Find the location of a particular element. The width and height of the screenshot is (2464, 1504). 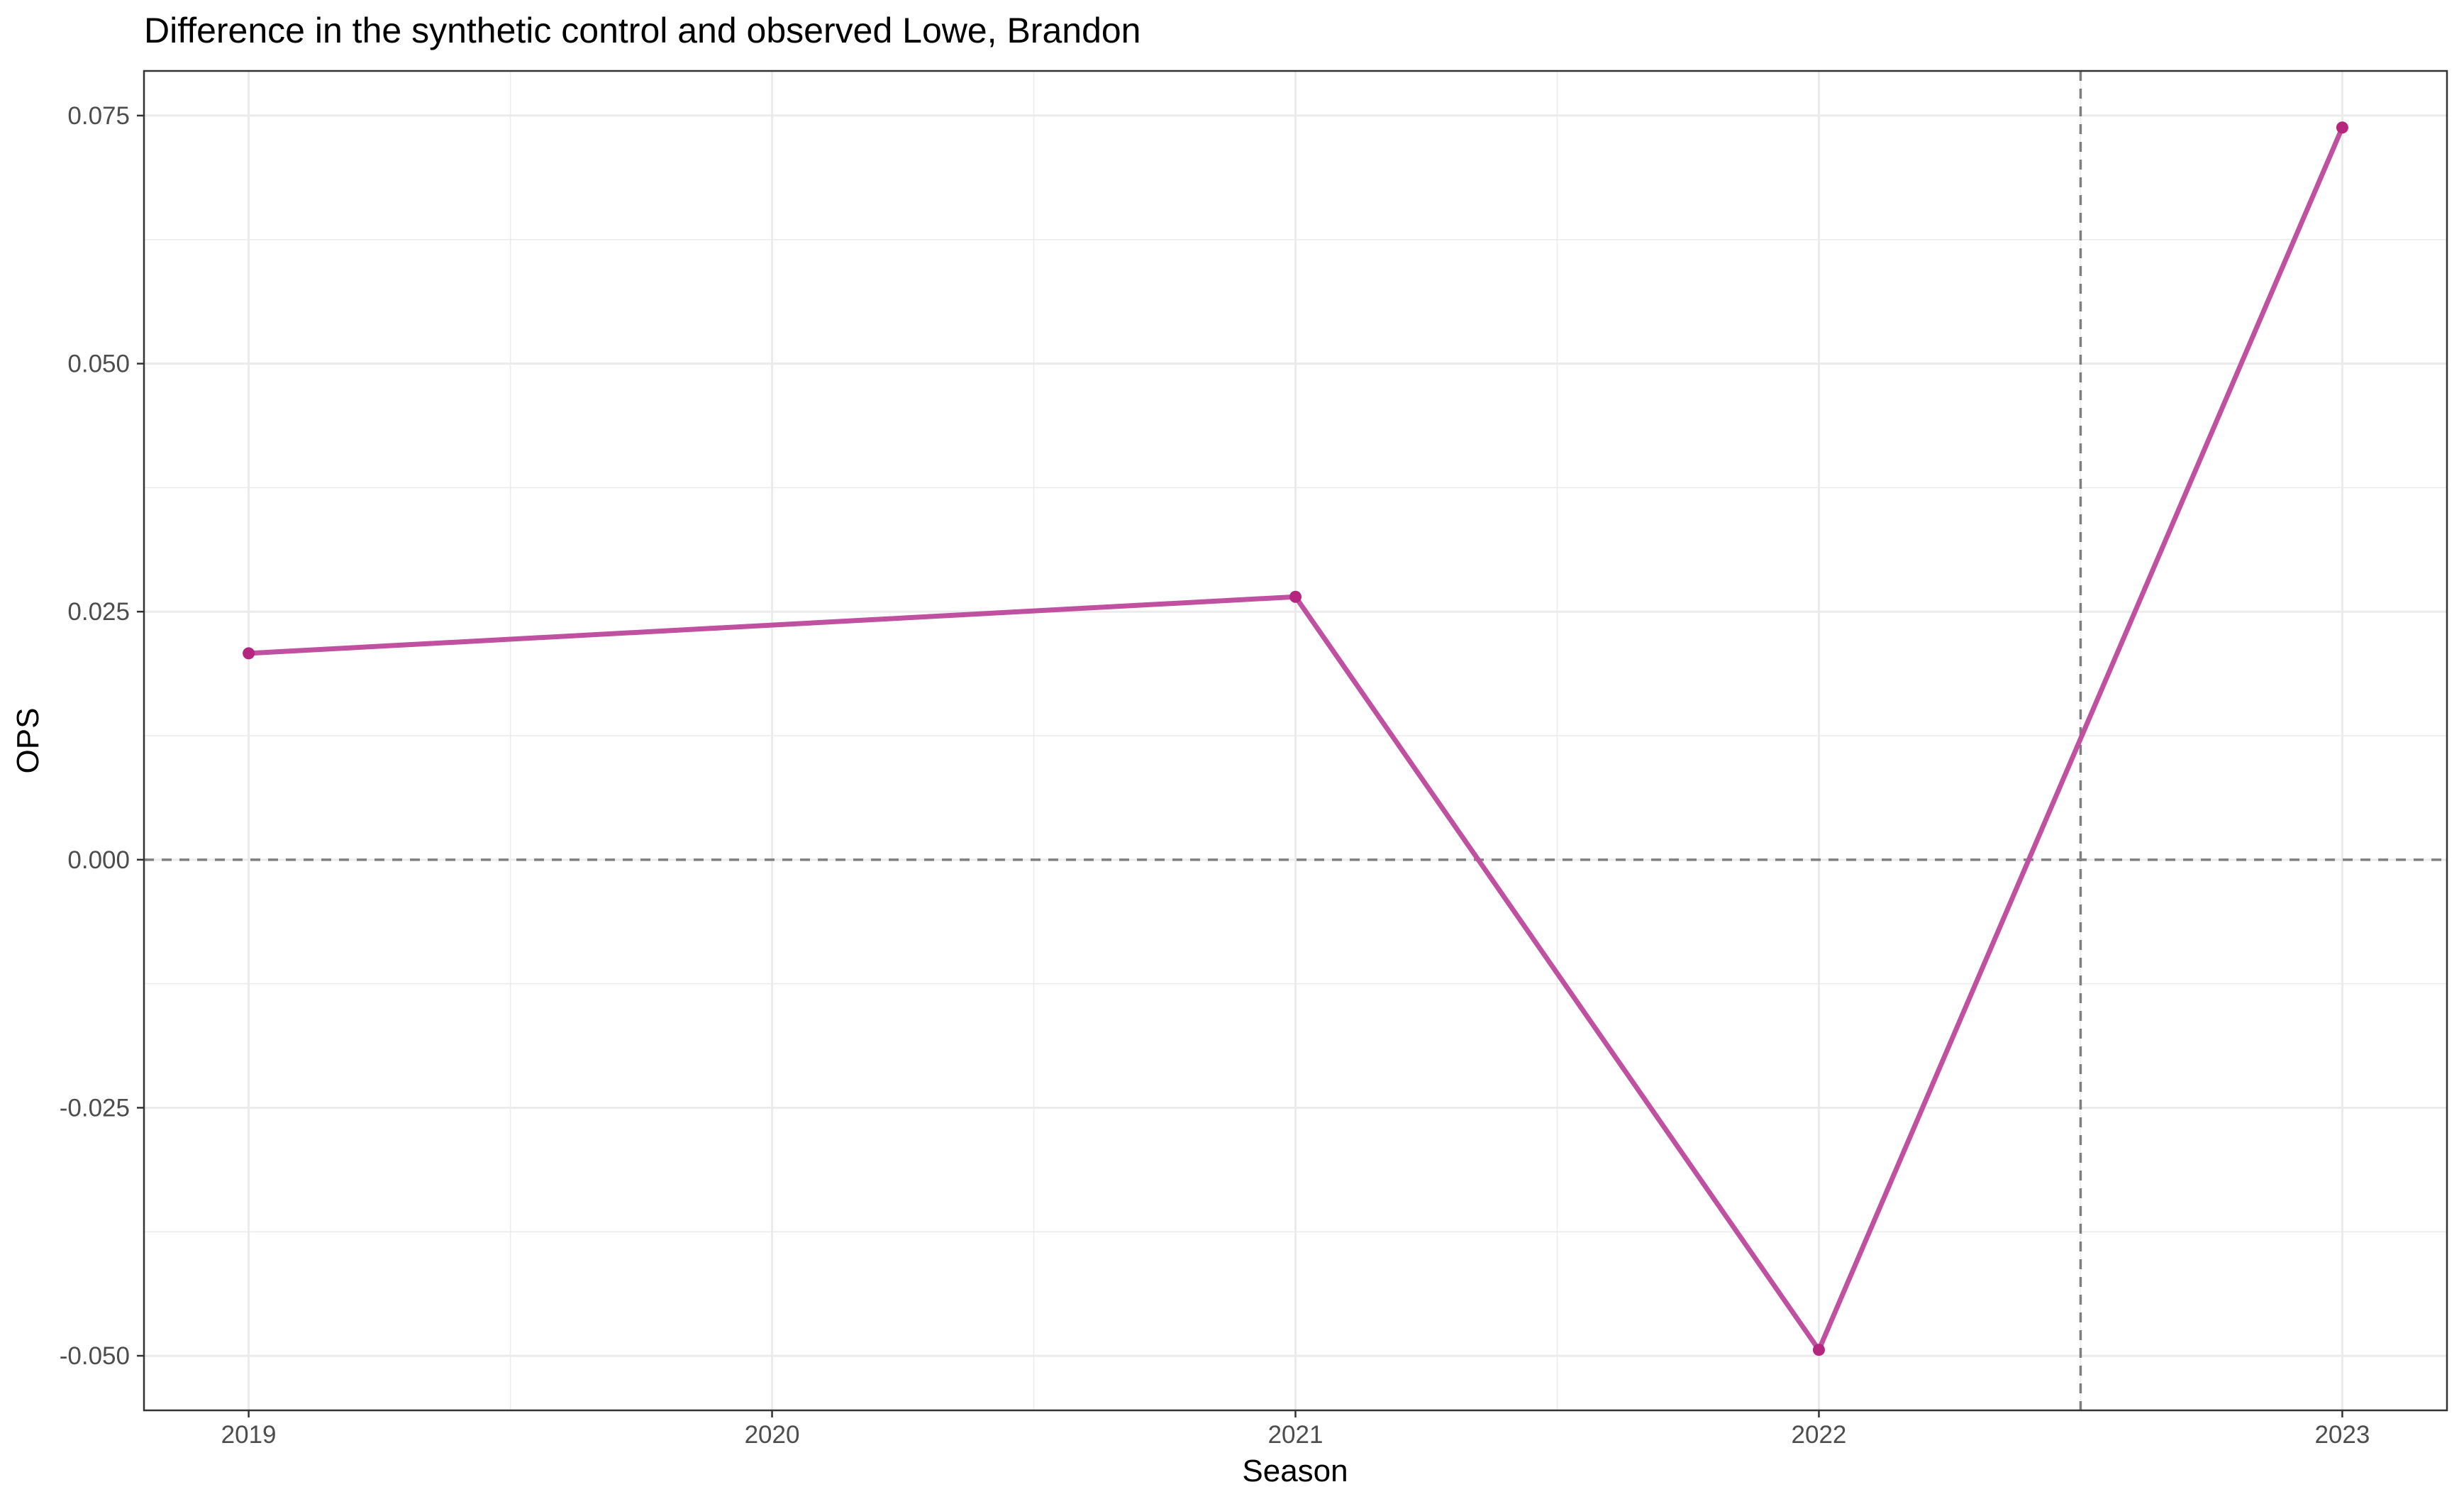

y-tick-label: -0.025 is located at coordinates (95, 1108).